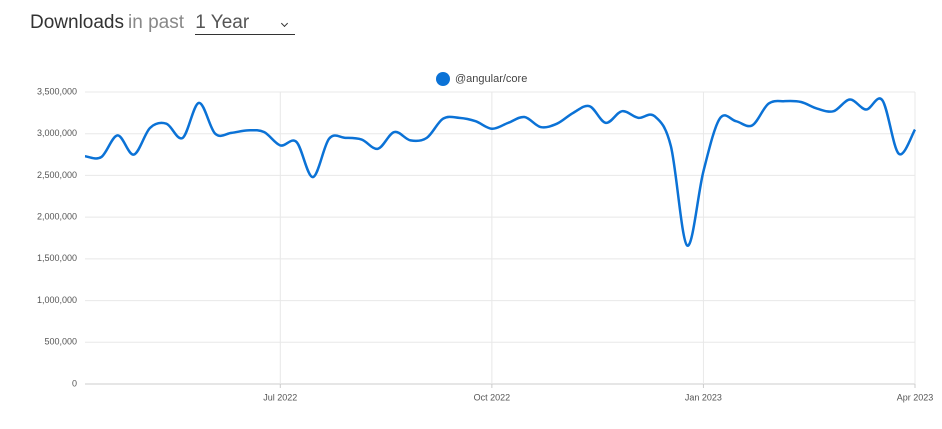 The width and height of the screenshot is (942, 429). Describe the element at coordinates (57, 217) in the screenshot. I see `y-tick-label: 2,000,000` at that location.